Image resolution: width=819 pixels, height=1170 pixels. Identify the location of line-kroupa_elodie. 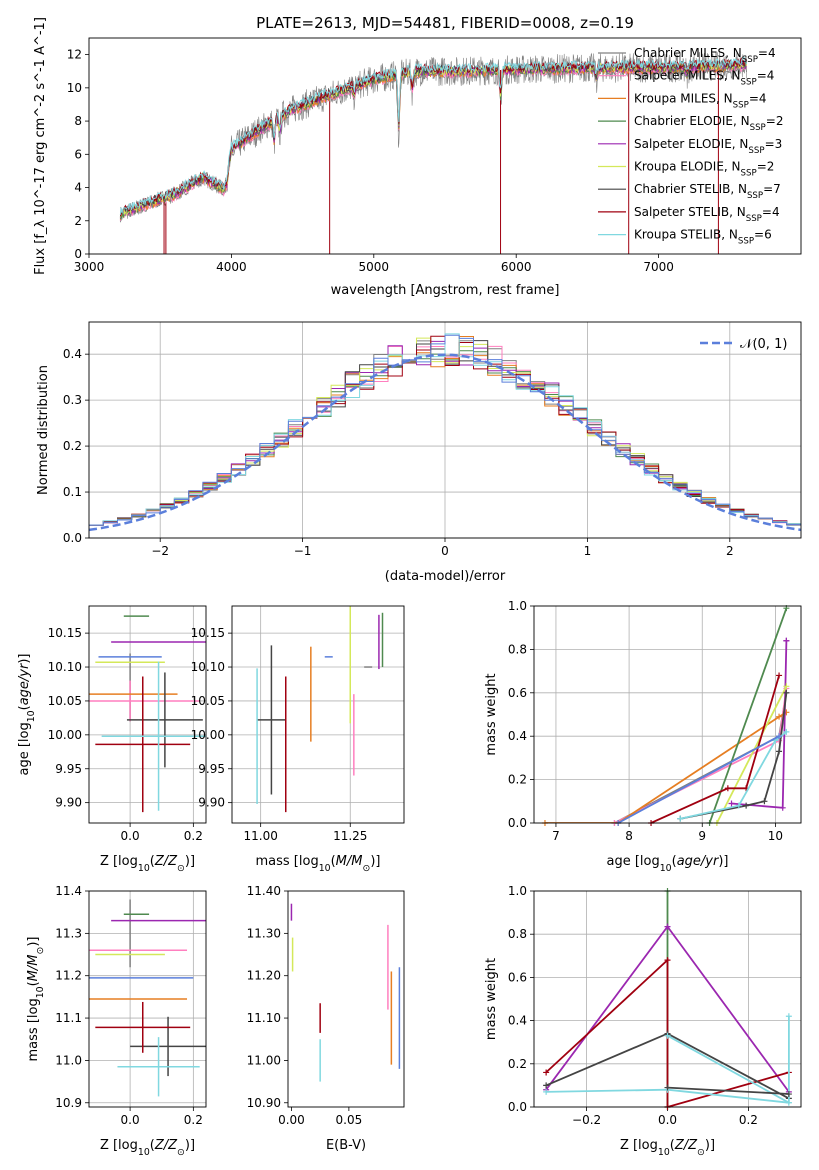
(752, 754).